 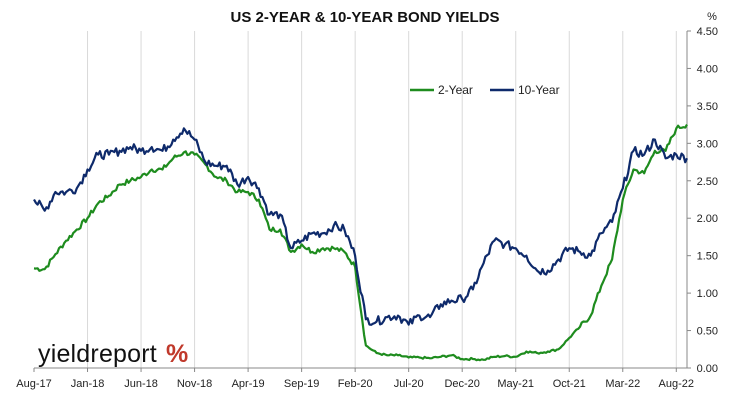 What do you see at coordinates (248, 384) in the screenshot?
I see `x-tick-label: Apr-19` at bounding box center [248, 384].